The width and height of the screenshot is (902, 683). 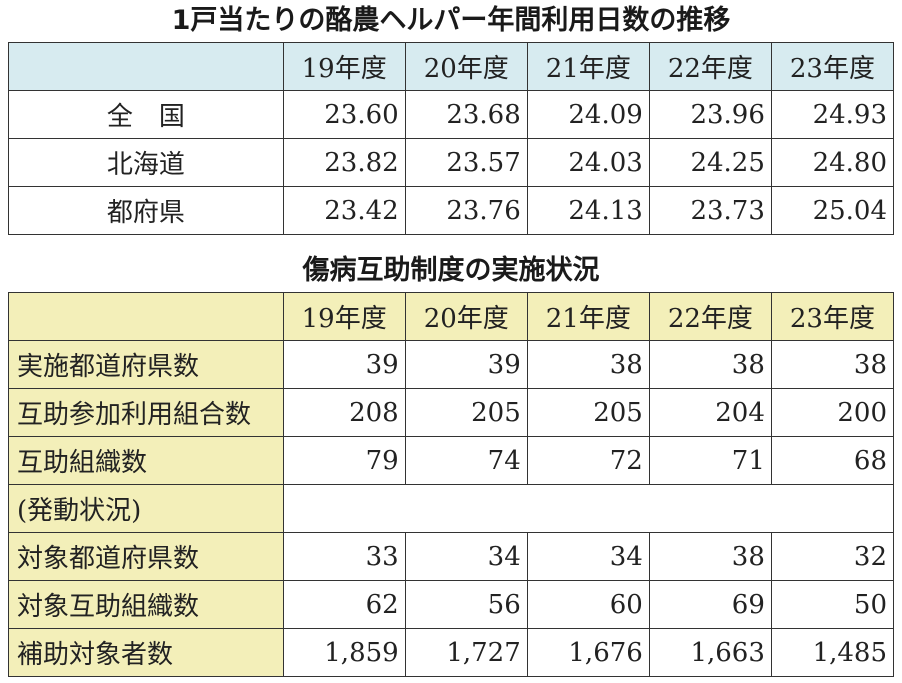 I want to click on row-label: 互助組織数, so click(x=146, y=460).